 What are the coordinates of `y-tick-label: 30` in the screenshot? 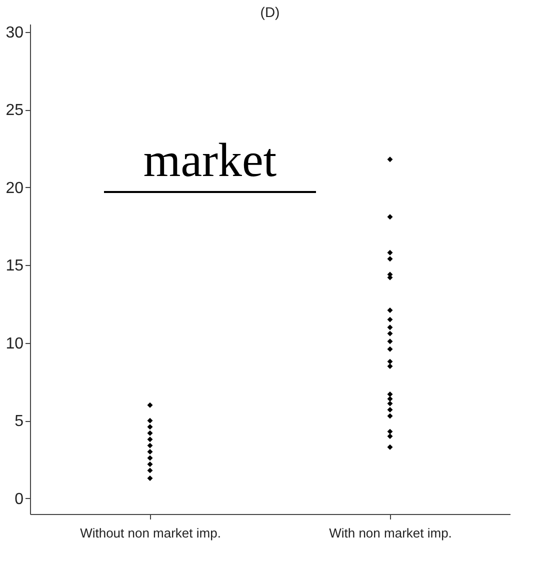 It's located at (15, 33).